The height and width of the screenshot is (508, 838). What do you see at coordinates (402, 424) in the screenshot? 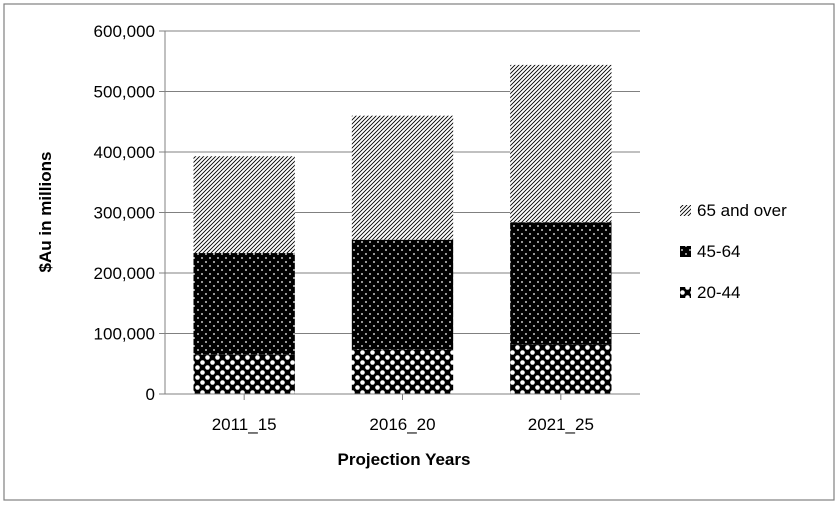
I see `x-tick-label: 2016_20` at bounding box center [402, 424].